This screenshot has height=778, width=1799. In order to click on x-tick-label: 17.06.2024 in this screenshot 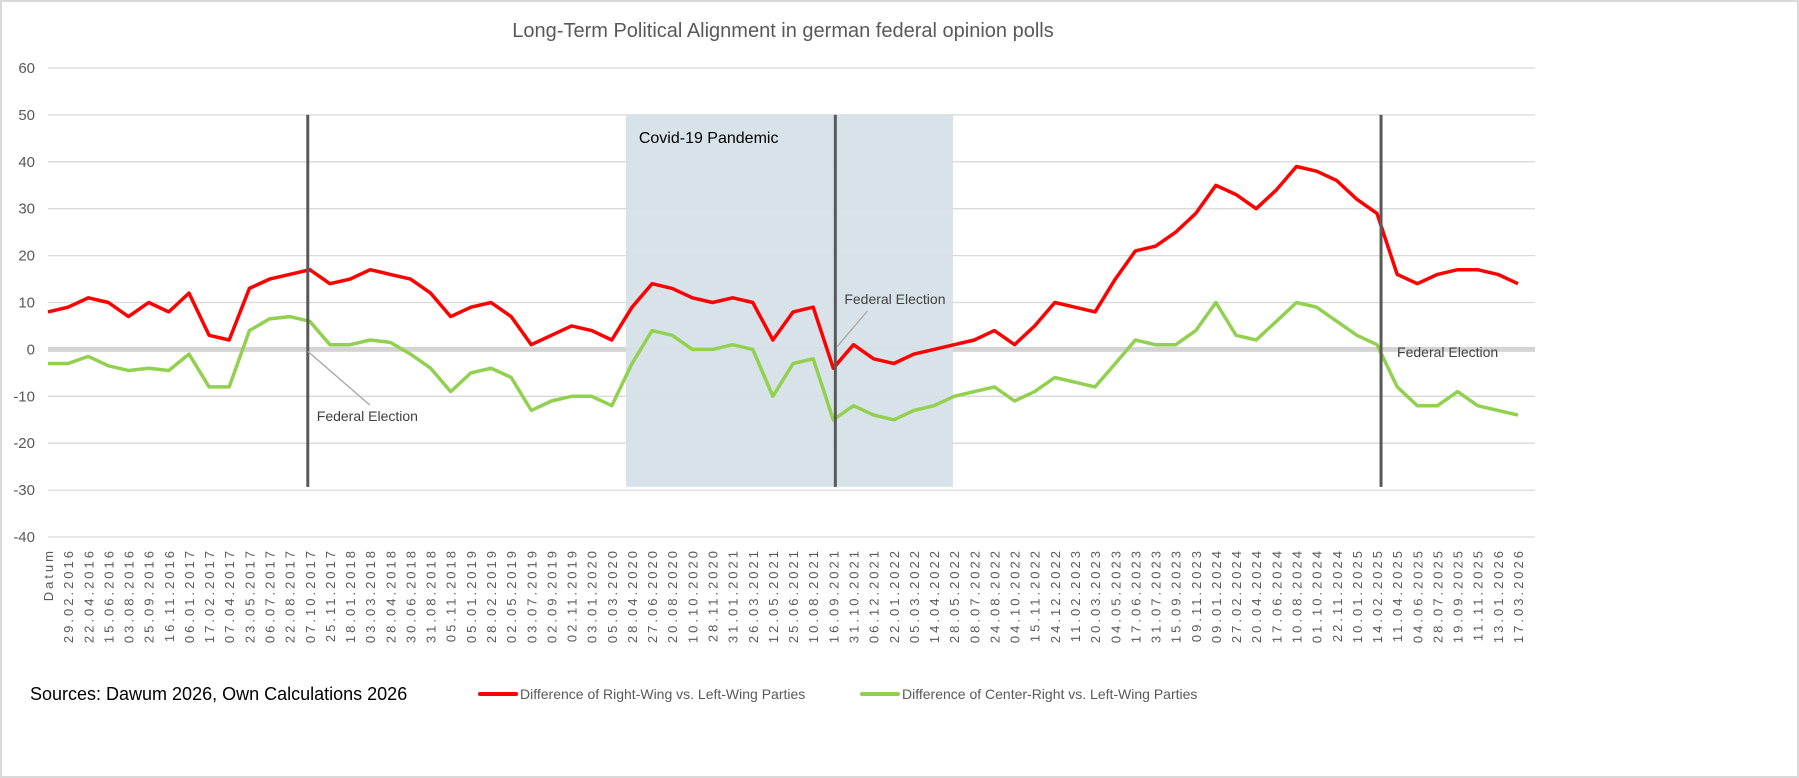, I will do `click(1276, 595)`.